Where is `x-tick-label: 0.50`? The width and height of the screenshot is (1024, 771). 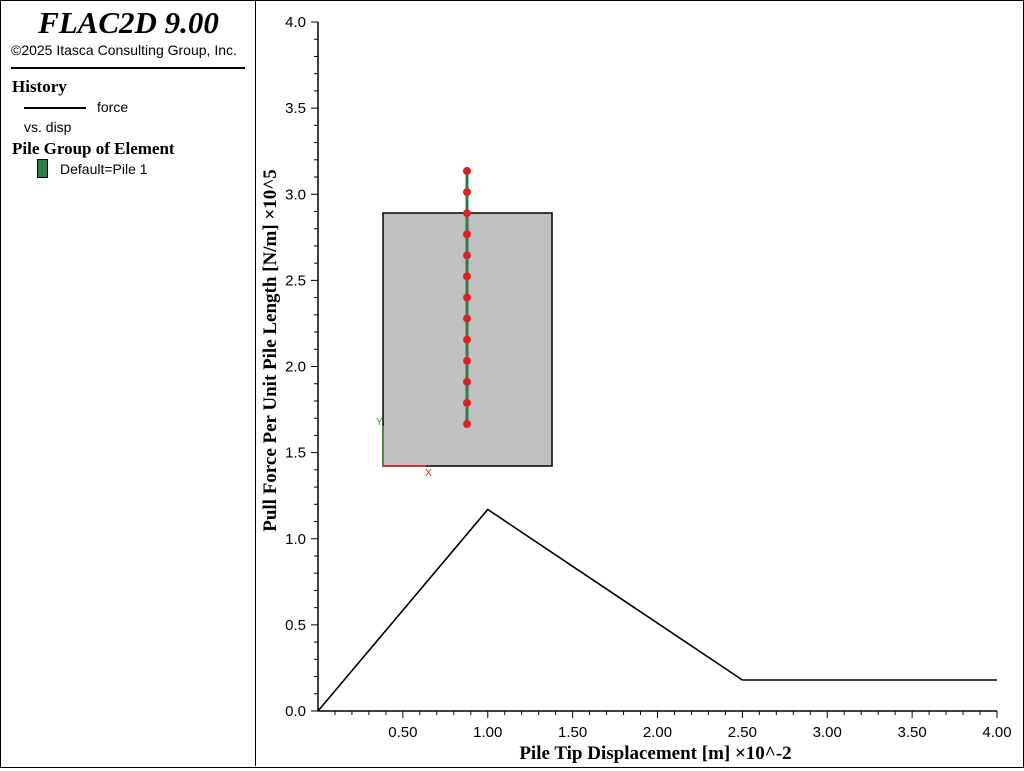 x-tick-label: 0.50 is located at coordinates (402, 732).